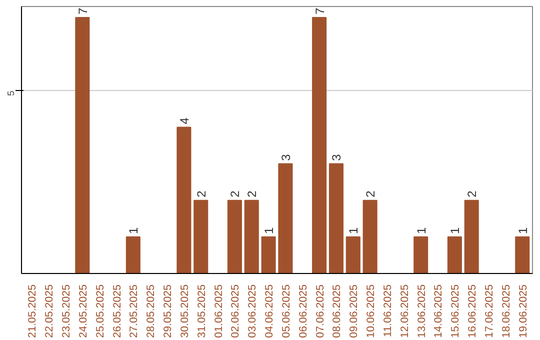  Describe the element at coordinates (202, 311) in the screenshot. I see `x-tick-label: 31.05.2025` at that location.